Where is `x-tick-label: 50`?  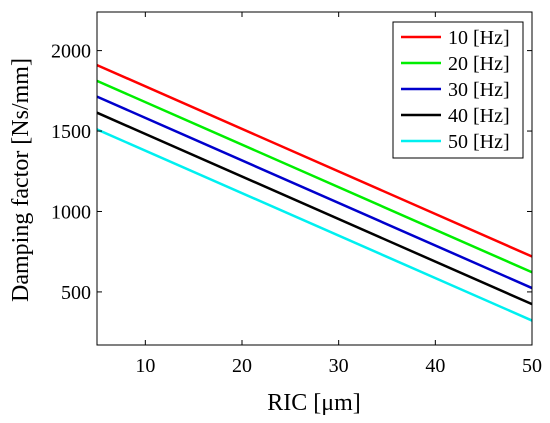 x-tick-label: 50 is located at coordinates (532, 366).